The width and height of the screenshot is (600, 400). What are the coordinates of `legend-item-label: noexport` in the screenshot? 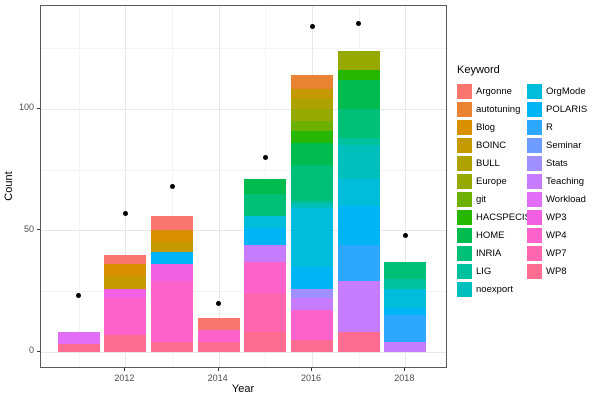 It's located at (494, 289).